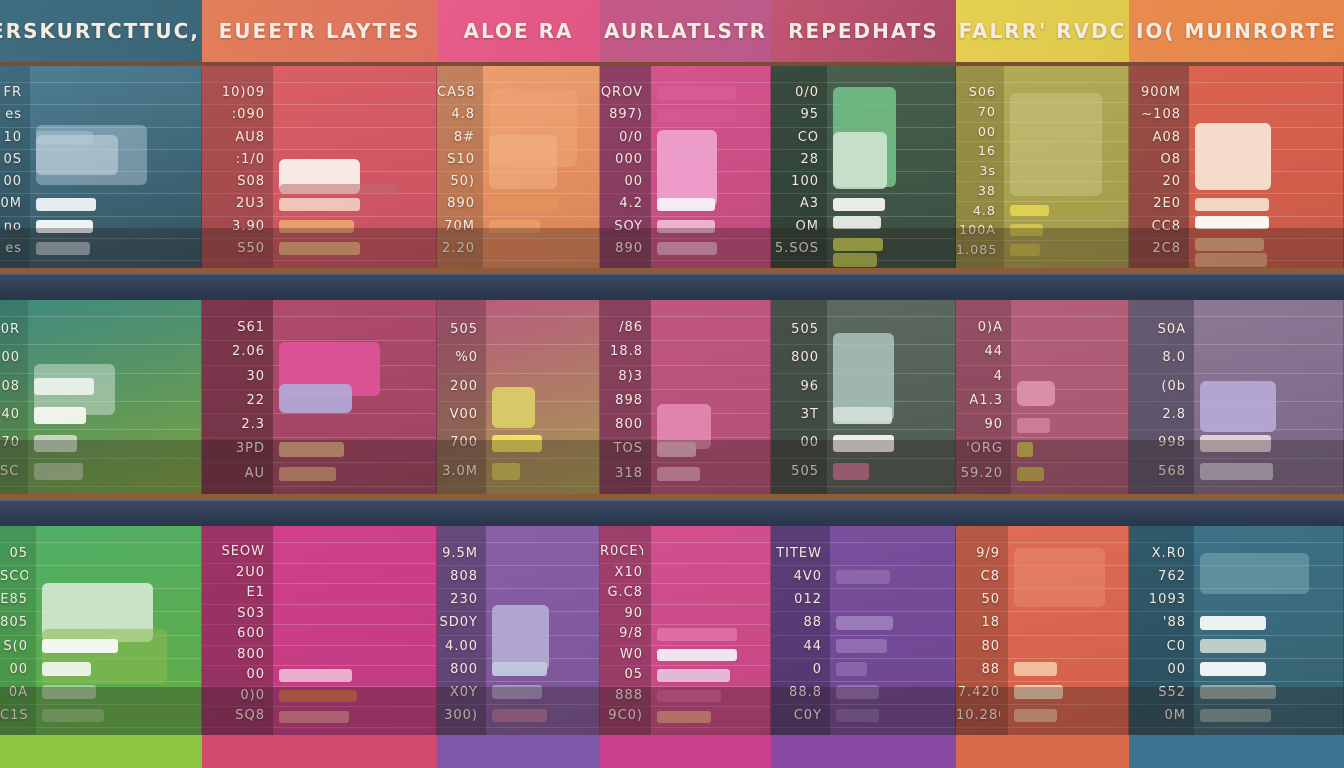 This screenshot has height=768, width=1344. I want to click on value-label: '88, so click(1174, 623).